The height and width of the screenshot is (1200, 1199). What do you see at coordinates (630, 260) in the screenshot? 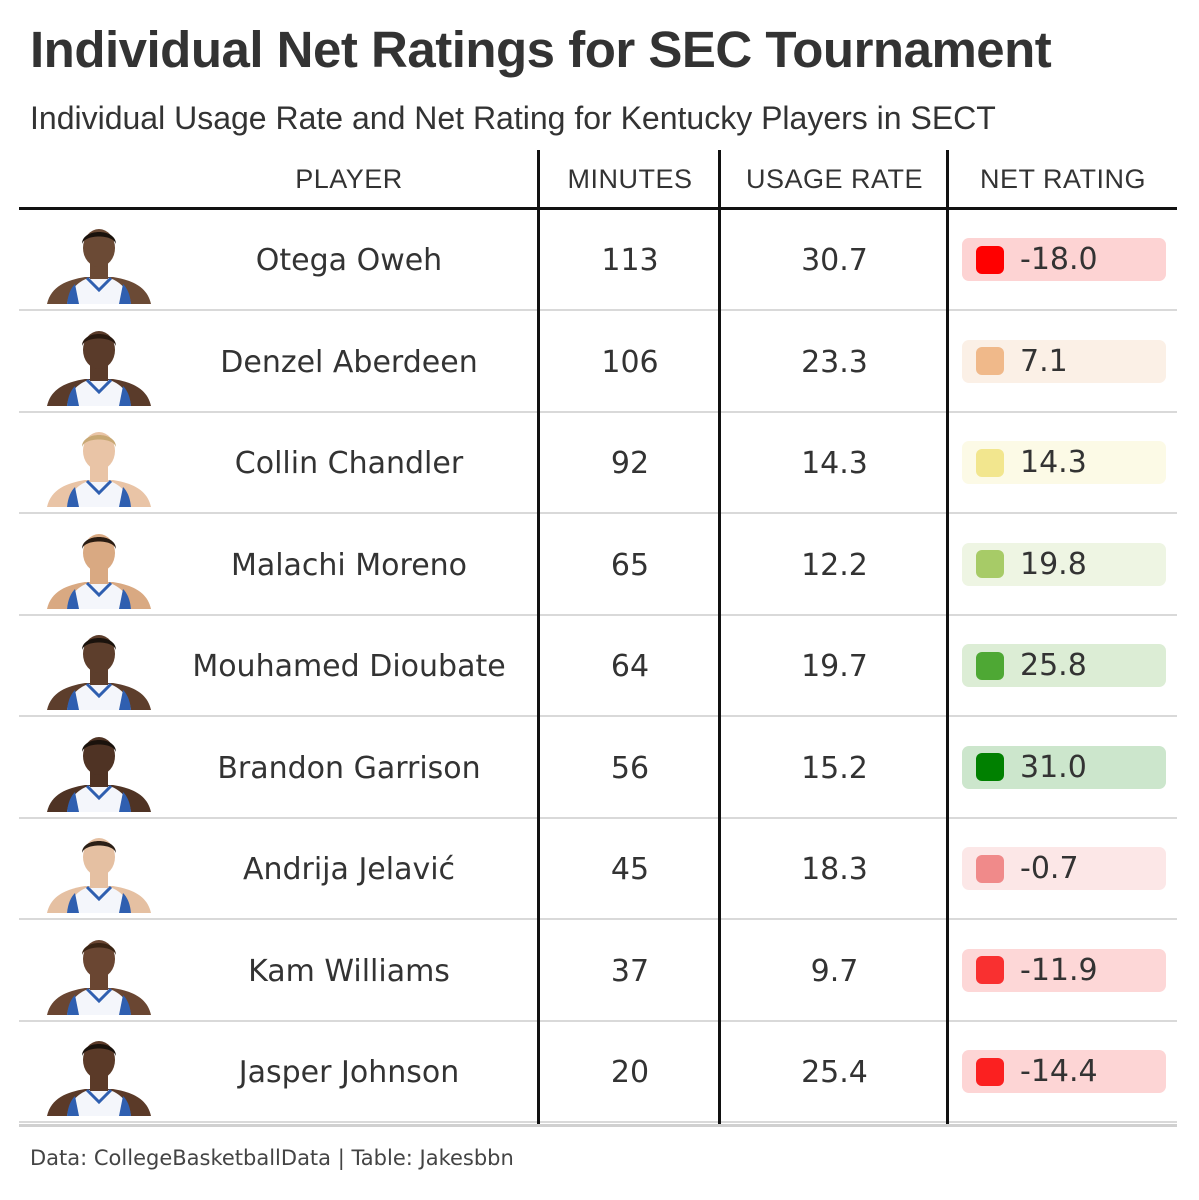
I see `minutes-value: 113` at bounding box center [630, 260].